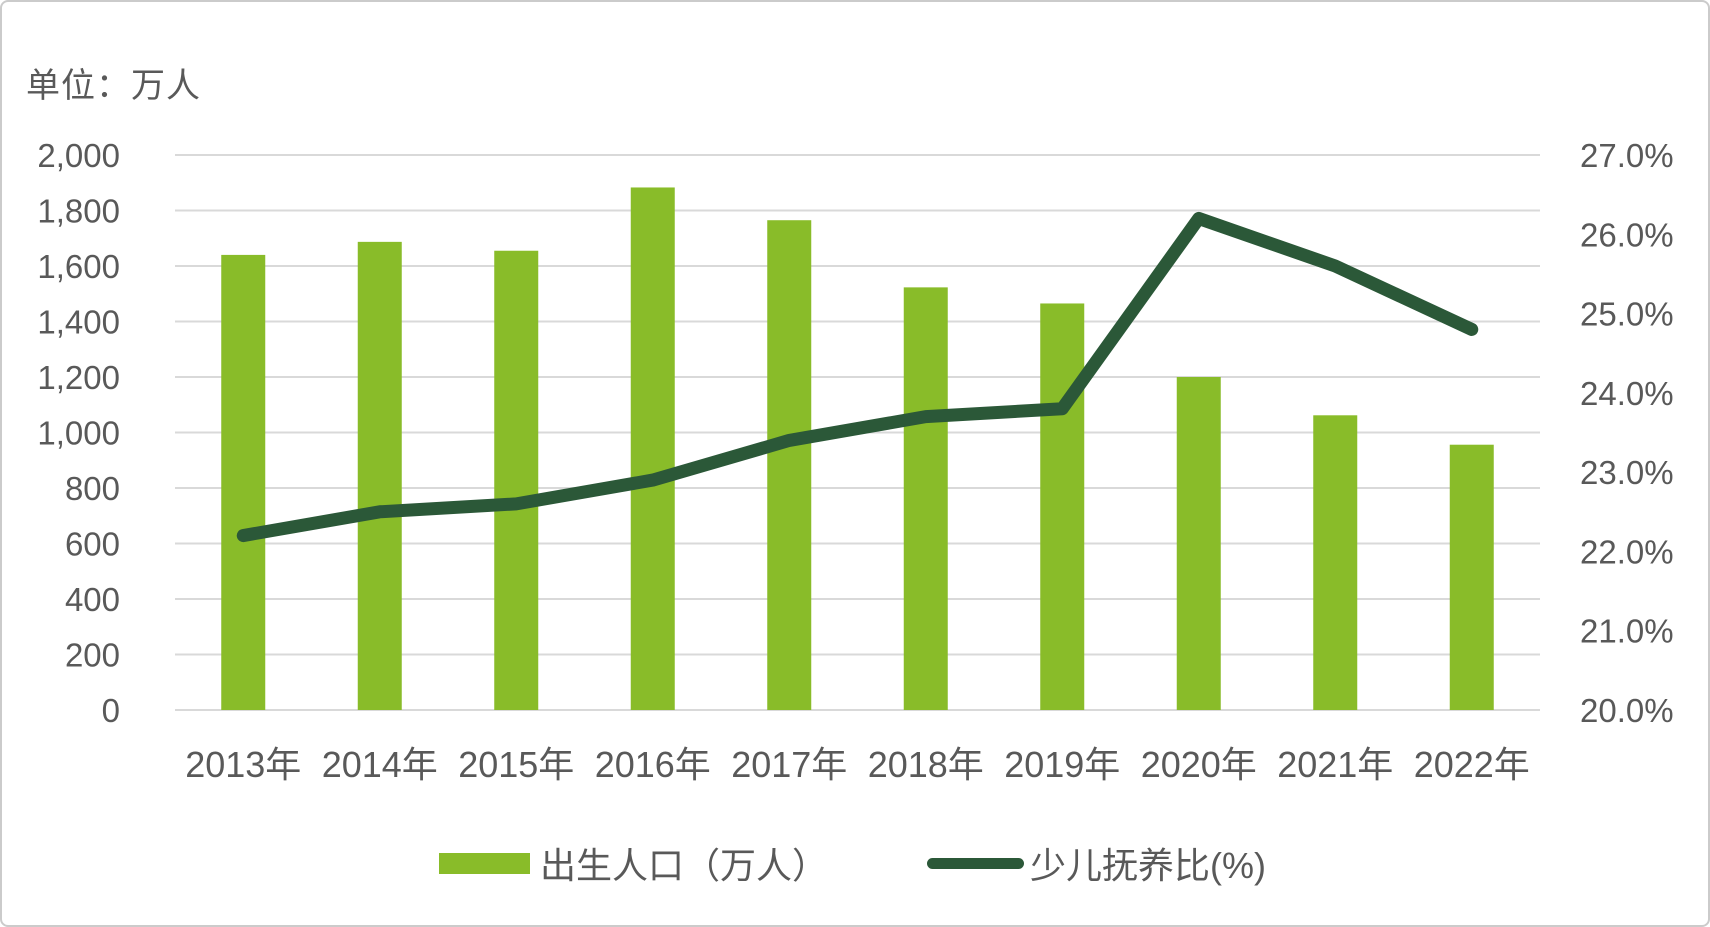 This screenshot has height=927, width=1710. What do you see at coordinates (789, 465) in the screenshot?
I see `bar-2017年` at bounding box center [789, 465].